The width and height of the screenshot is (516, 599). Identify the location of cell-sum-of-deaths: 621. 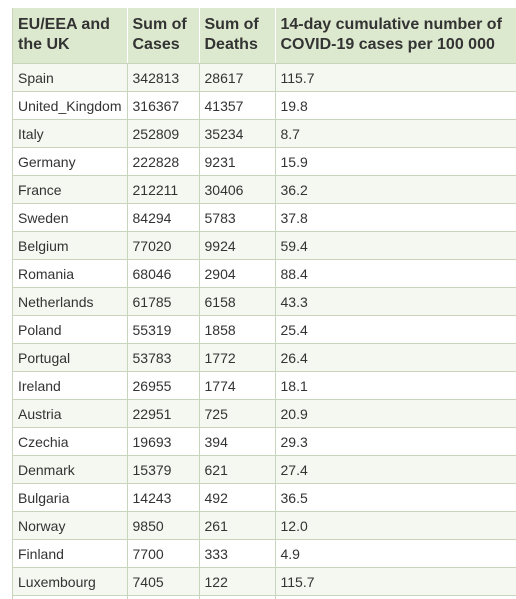
(237, 470).